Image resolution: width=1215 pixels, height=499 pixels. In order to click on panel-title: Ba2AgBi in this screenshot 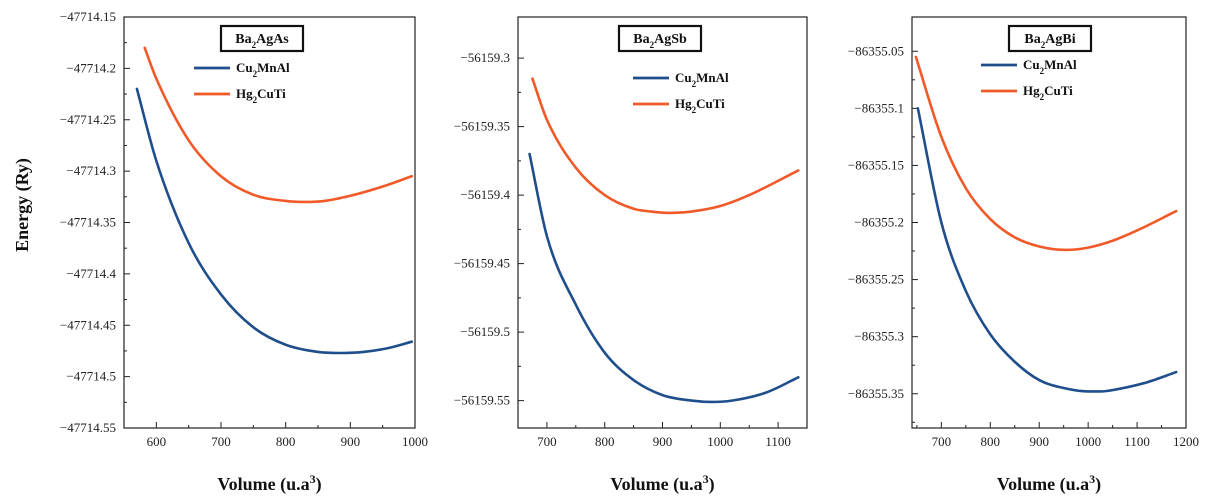, I will do `click(1049, 41)`.